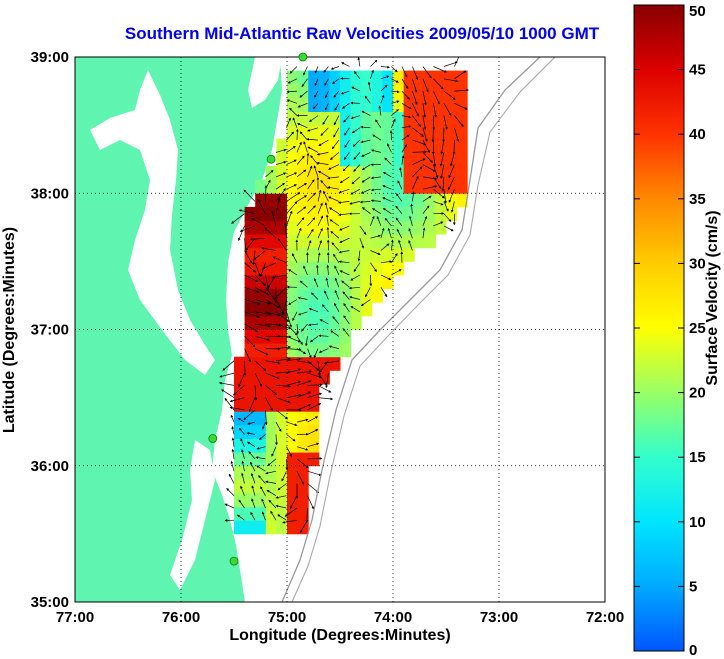 The height and width of the screenshot is (659, 724). Describe the element at coordinates (697, 11) in the screenshot. I see `colorbar-tick-label: 50` at that location.